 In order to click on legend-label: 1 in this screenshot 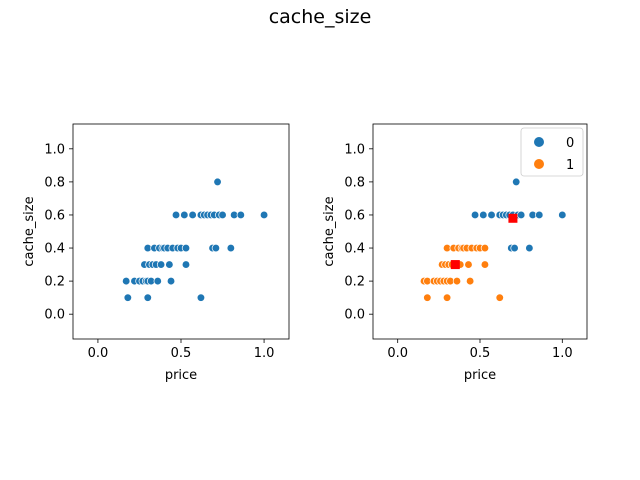, I will do `click(570, 165)`.